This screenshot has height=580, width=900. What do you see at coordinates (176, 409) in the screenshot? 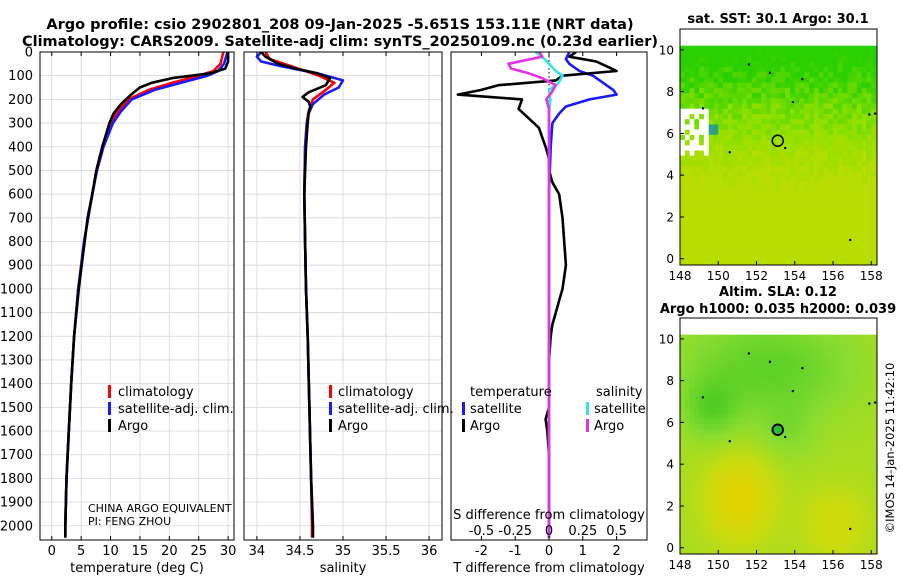
I see `legend-label-satellite-adj: satellite-adj. clim.` at bounding box center [176, 409].